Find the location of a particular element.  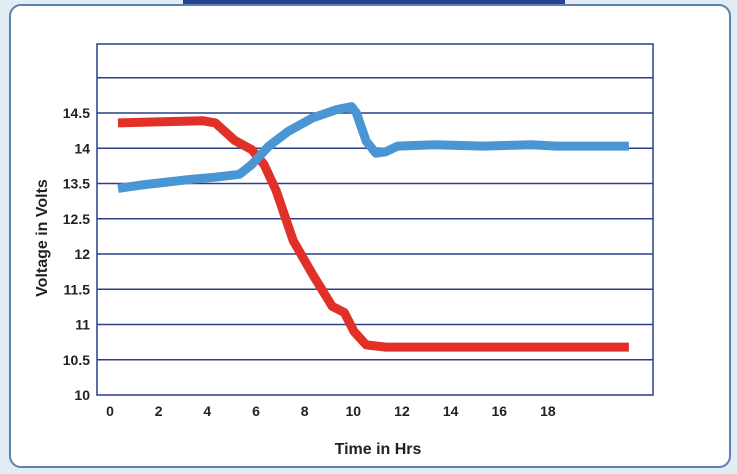

x-tick-label: 0 is located at coordinates (110, 411).